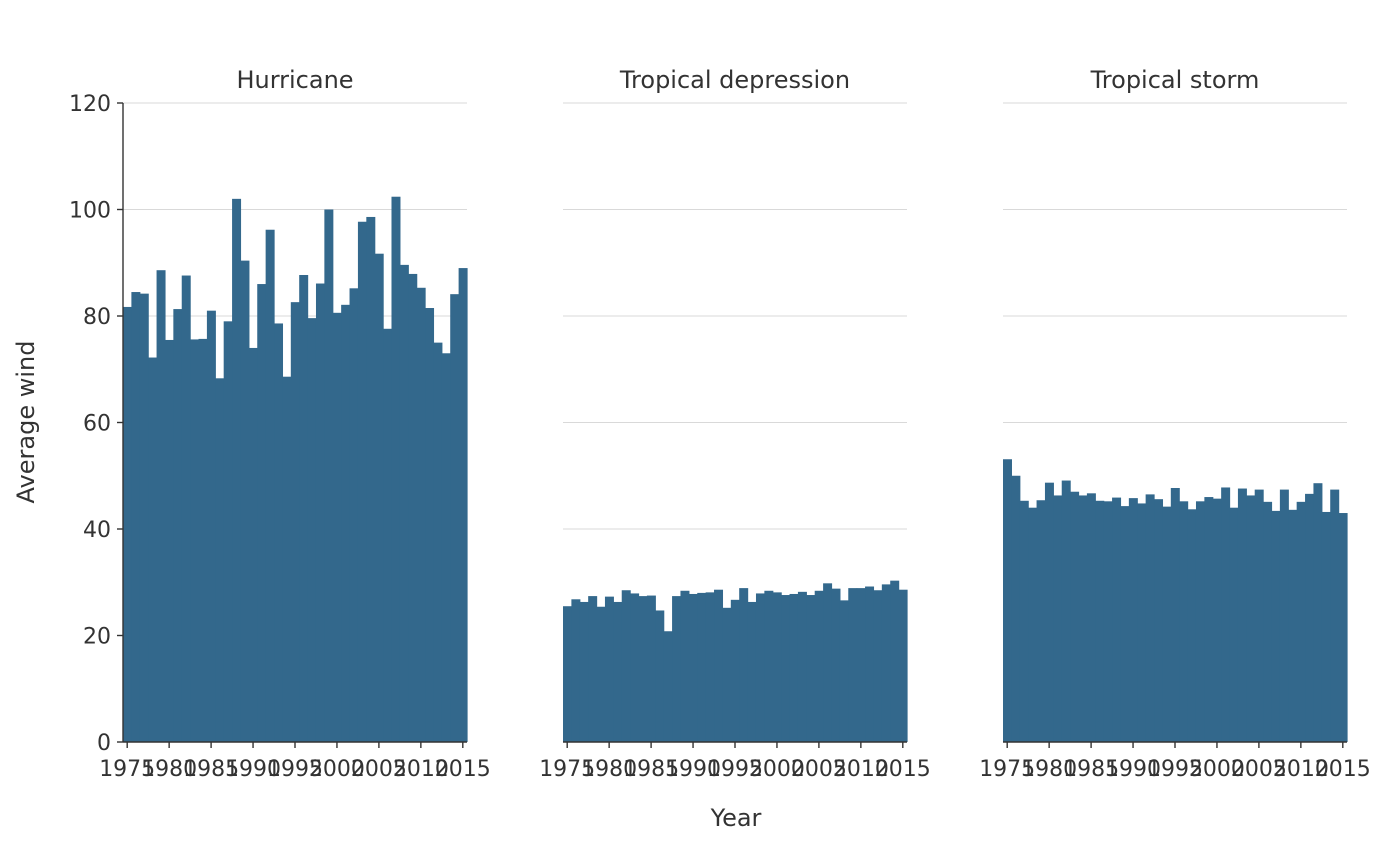  What do you see at coordinates (861, 769) in the screenshot?
I see `x-tick-label: 2010` at bounding box center [861, 769].